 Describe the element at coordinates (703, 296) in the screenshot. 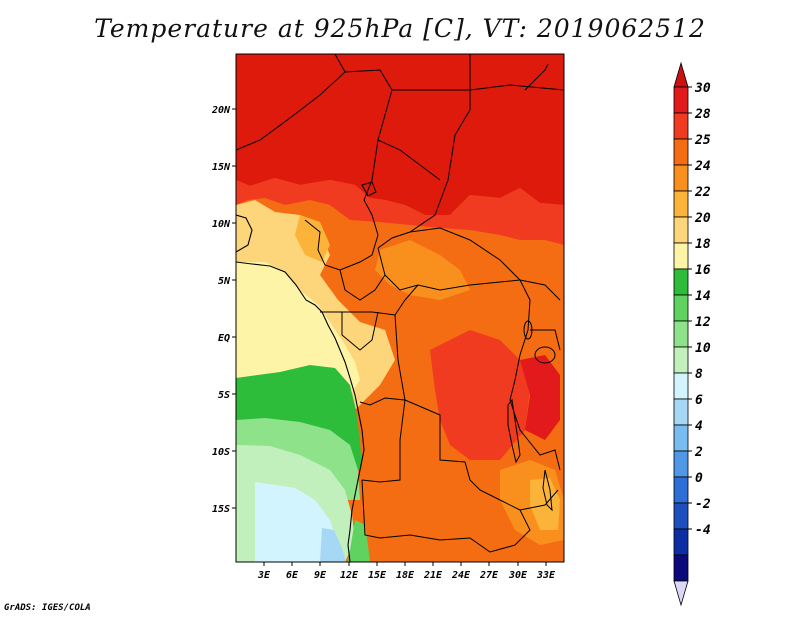

I see `colorbar-label: 14` at that location.